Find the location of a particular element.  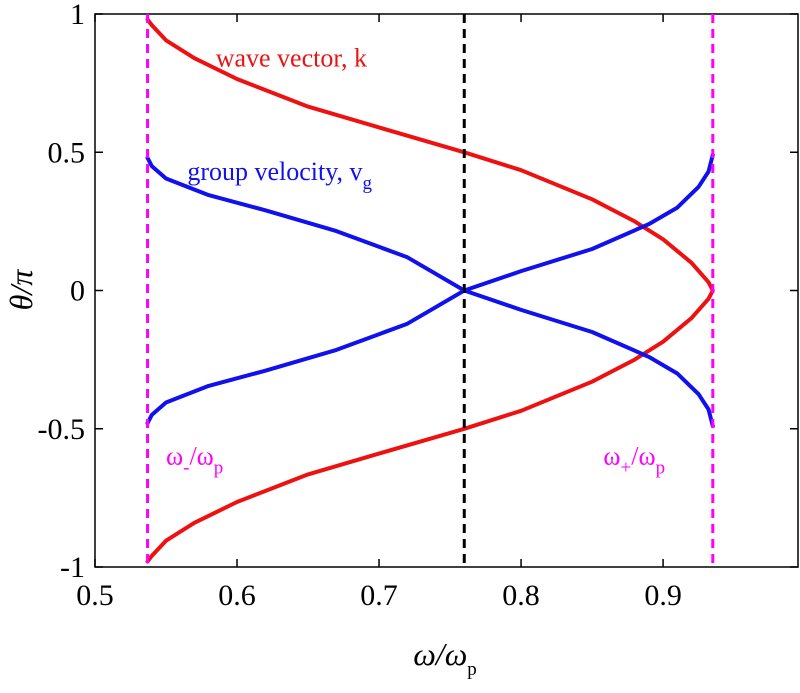

y-tick-label: 1 is located at coordinates (77, 15).